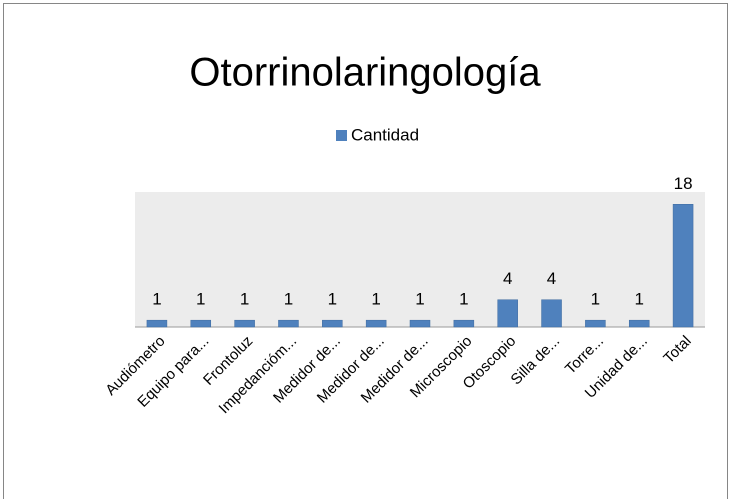 The width and height of the screenshot is (732, 499). What do you see at coordinates (341, 135) in the screenshot?
I see `legend-swatch` at bounding box center [341, 135].